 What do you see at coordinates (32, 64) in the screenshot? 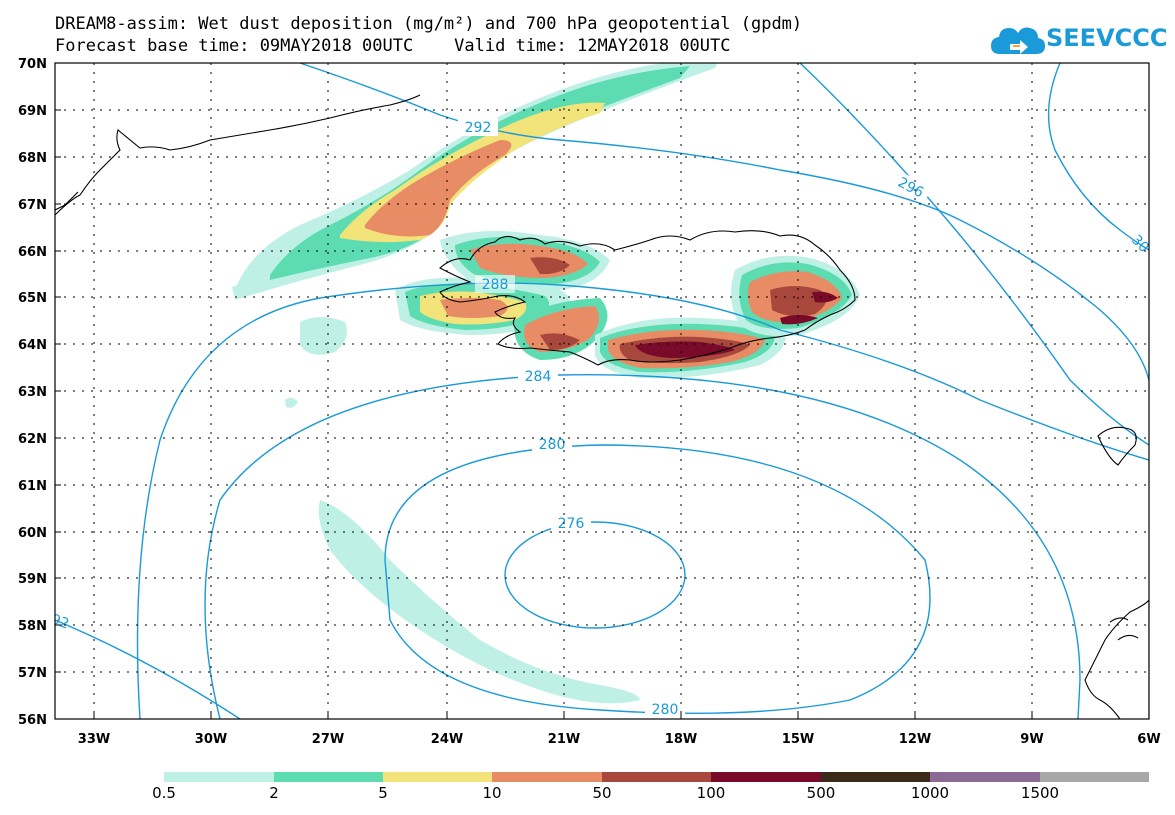
I see `lat-label: 70N` at bounding box center [32, 64].